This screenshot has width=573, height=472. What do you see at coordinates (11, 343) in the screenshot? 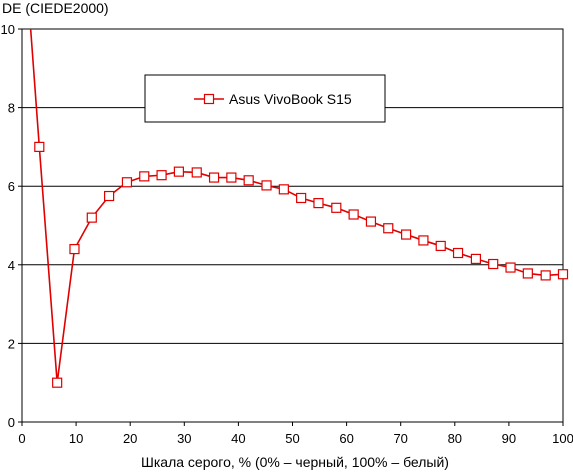
I see `y-tick-label-2: 2` at bounding box center [11, 343].